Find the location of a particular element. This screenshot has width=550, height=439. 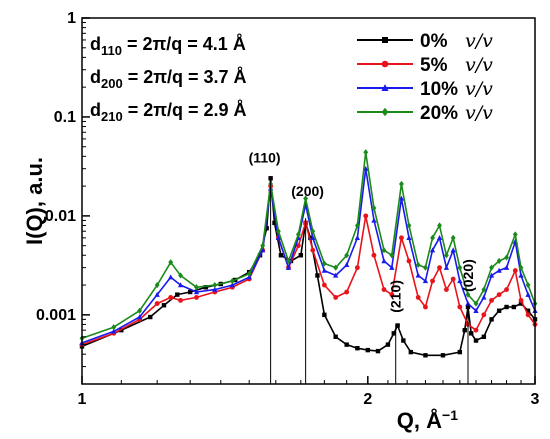

peak-label: (210) is located at coordinates (396, 296).